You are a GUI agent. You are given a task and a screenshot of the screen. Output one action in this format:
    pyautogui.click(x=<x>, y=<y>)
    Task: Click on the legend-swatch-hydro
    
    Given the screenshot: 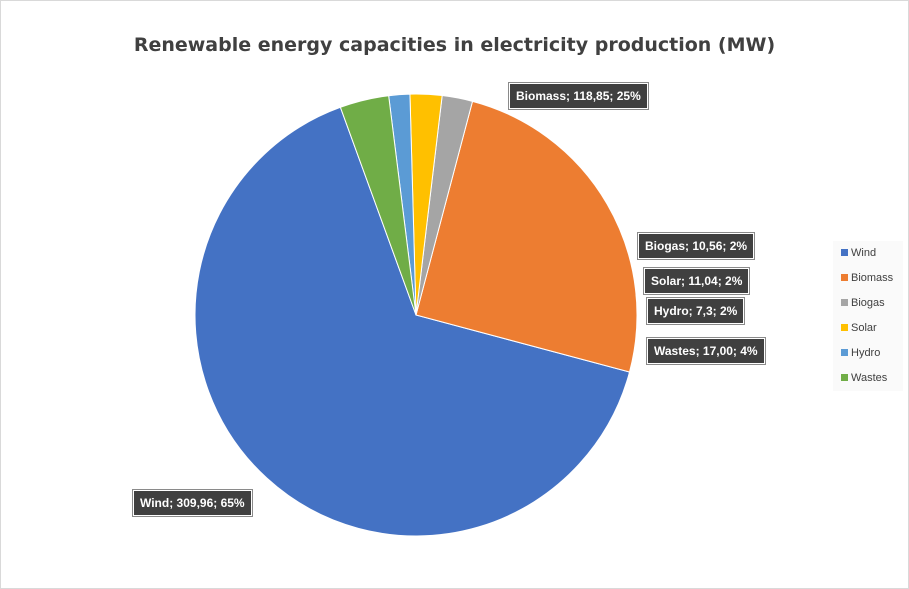 What is the action you would take?
    pyautogui.click(x=844, y=352)
    